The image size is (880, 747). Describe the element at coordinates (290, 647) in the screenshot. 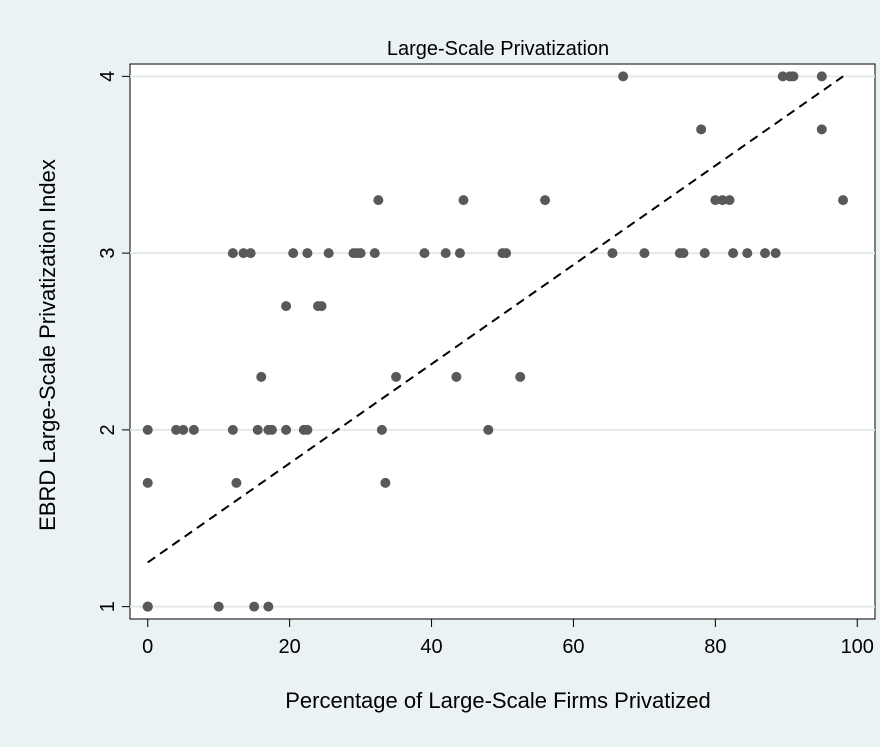

I see `x-tick-label: 20` at that location.